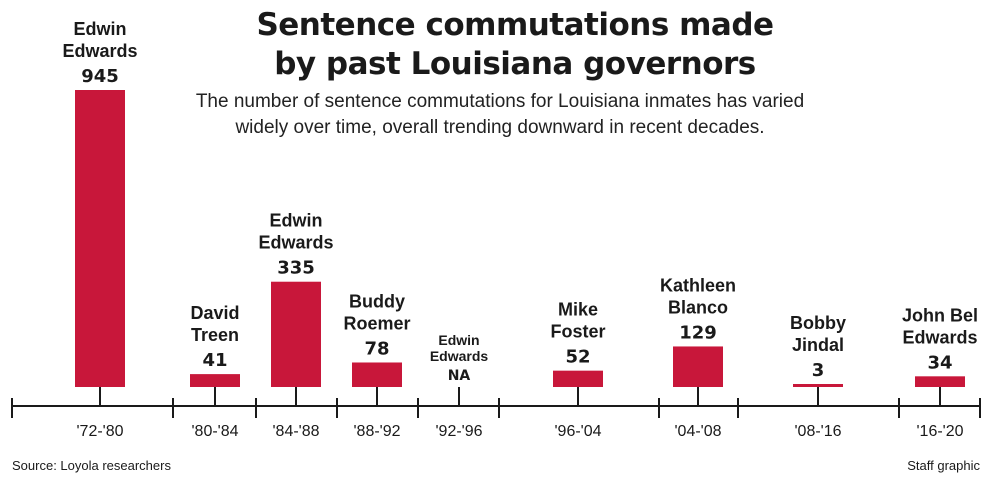  What do you see at coordinates (376, 323) in the screenshot?
I see `governor-name-label: Roemer` at bounding box center [376, 323].